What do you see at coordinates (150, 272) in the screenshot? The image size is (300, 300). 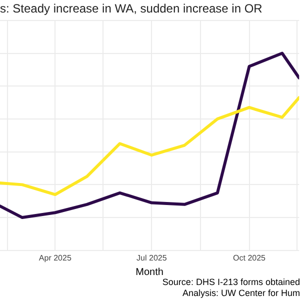 I see `x-axis-title: Month` at bounding box center [150, 272].